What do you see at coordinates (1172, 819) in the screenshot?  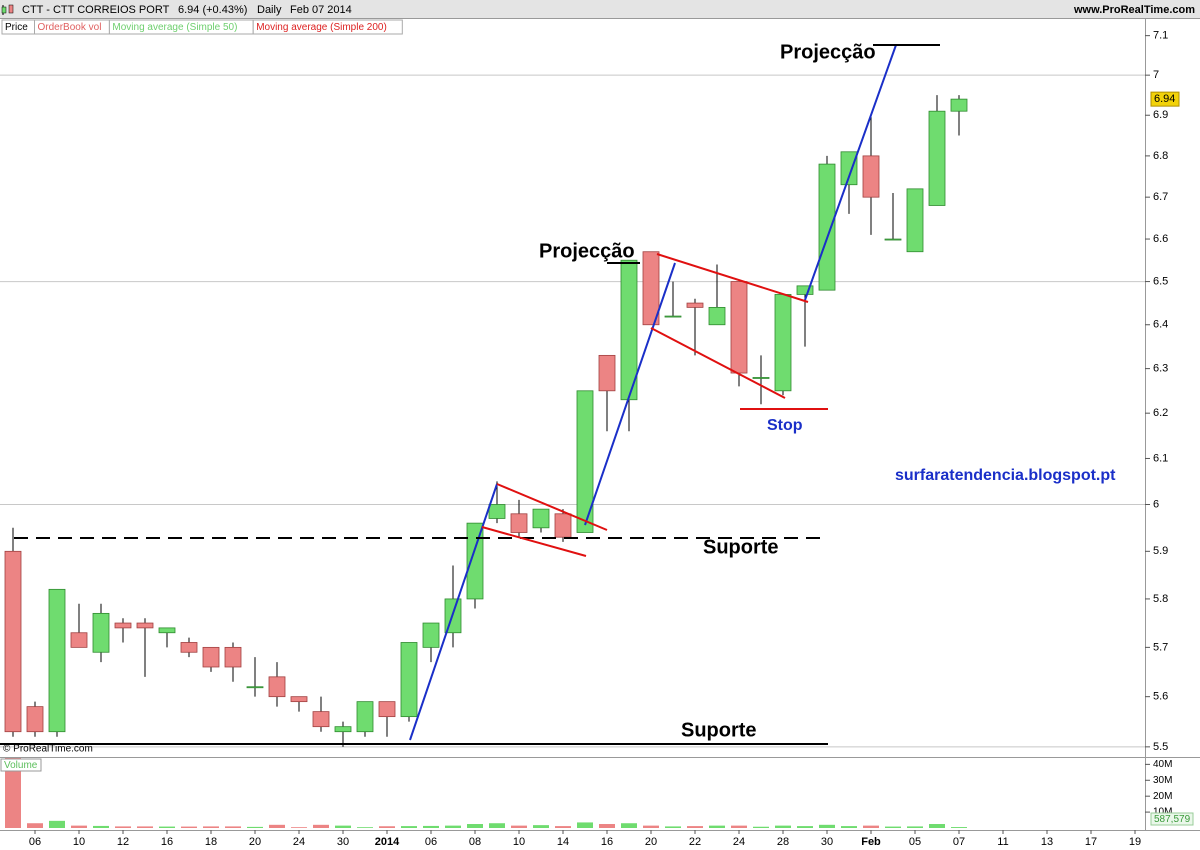 I see `volume-readout: 587,579` at bounding box center [1172, 819].